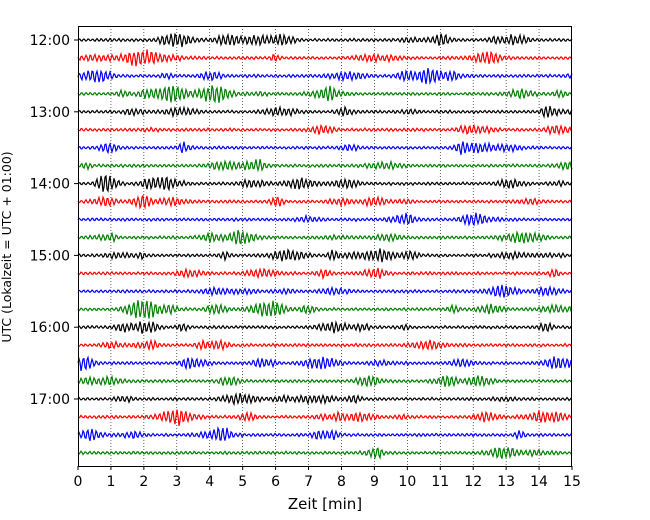 The width and height of the screenshot is (650, 520). I want to click on y-tick-label: 15:00, so click(50, 256).